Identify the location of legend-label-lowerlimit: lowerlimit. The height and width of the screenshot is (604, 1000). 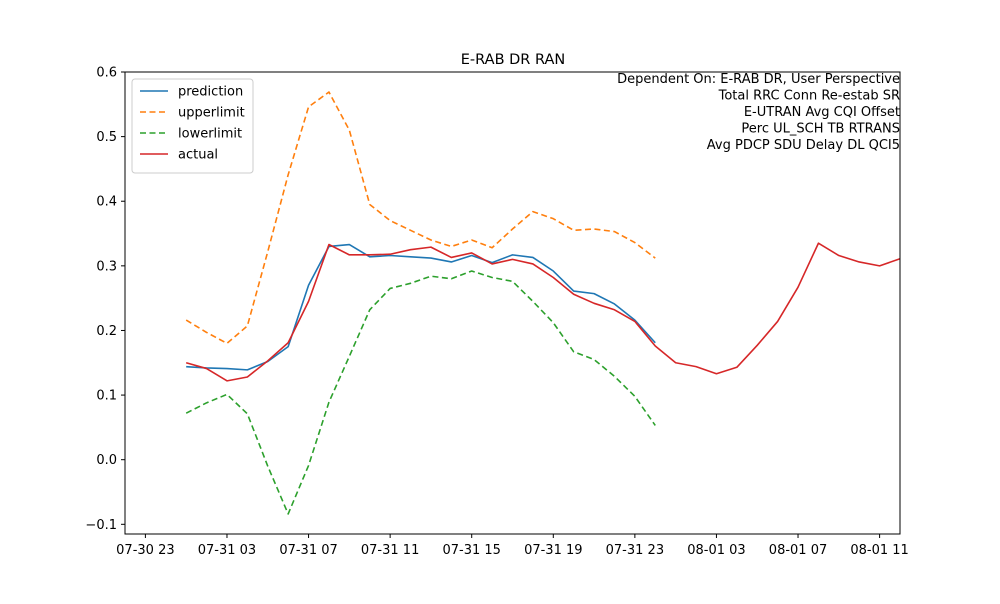
(210, 134).